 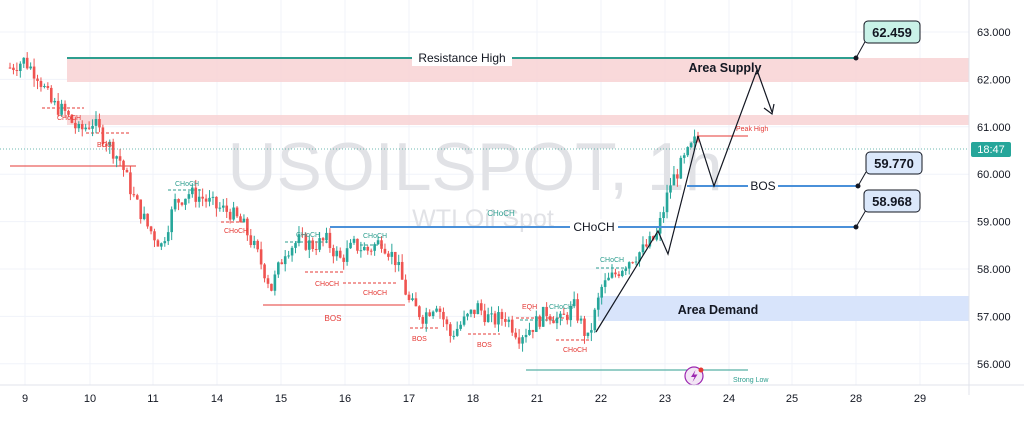 What do you see at coordinates (994, 365) in the screenshot?
I see `price-tick-label: 56.000` at bounding box center [994, 365].